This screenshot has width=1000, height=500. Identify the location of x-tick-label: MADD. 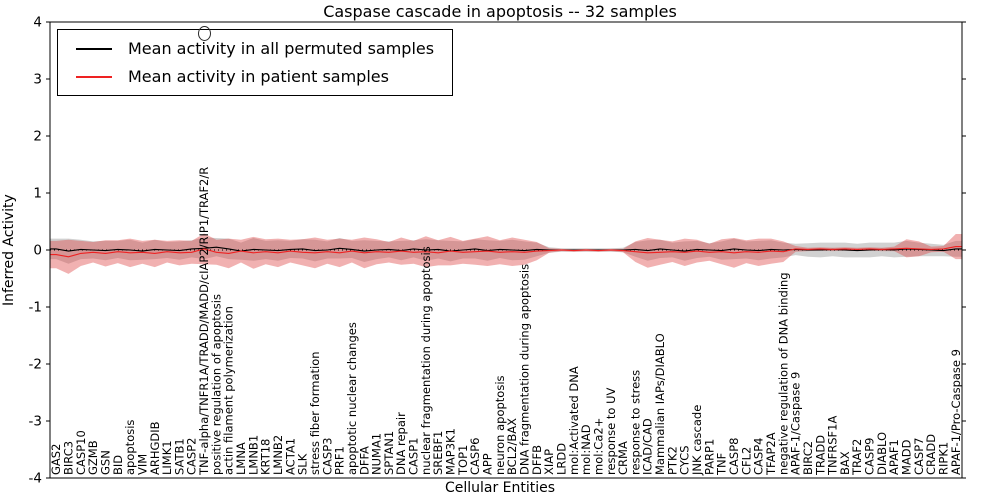
(907, 457).